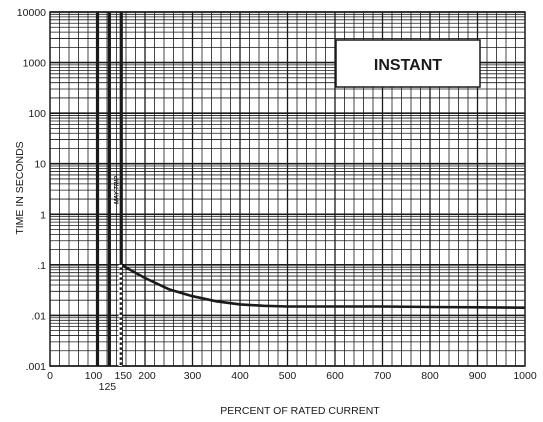  Describe the element at coordinates (35, 64) in the screenshot. I see `y-tick-label: 1000` at that location.